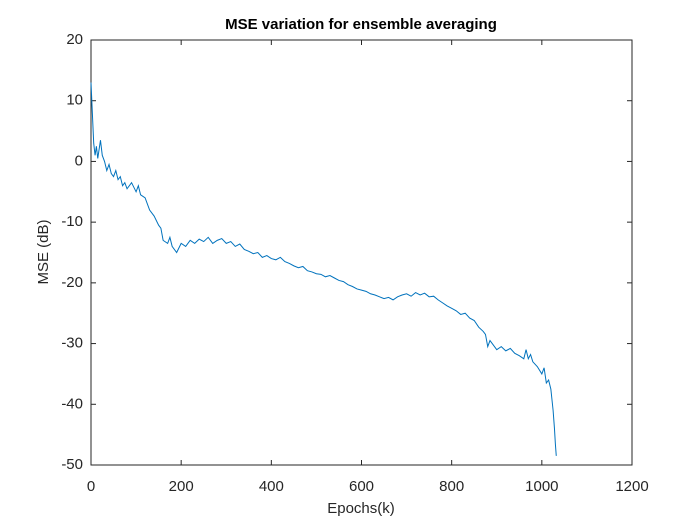 The image size is (700, 525). Describe the element at coordinates (451, 486) in the screenshot. I see `x-tick-label: 800` at that location.